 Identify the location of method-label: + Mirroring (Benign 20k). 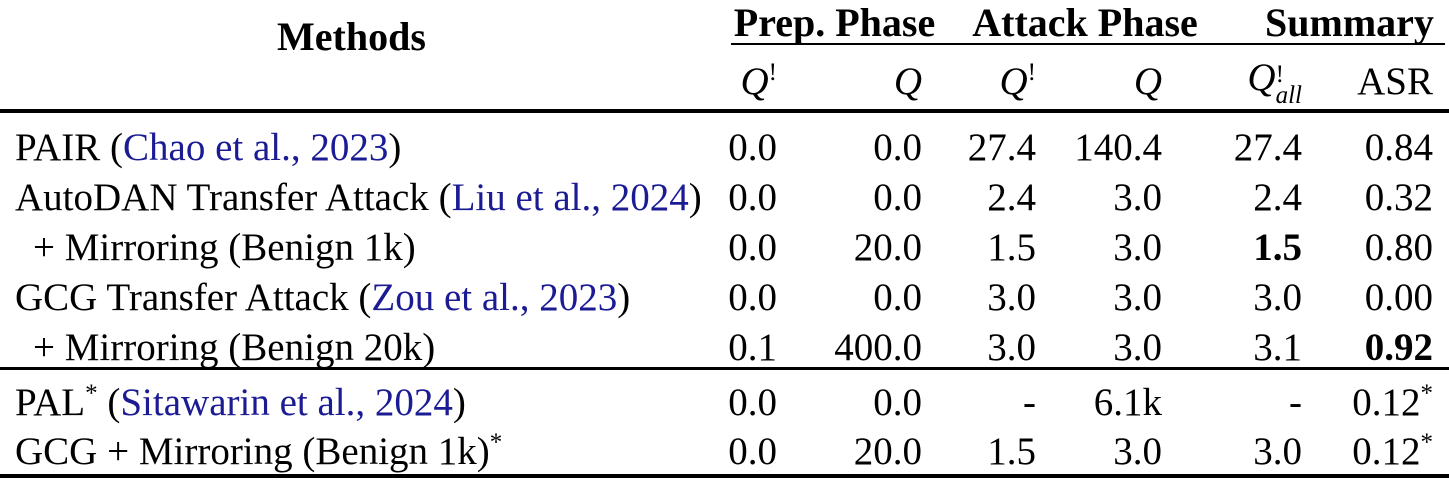
(234, 347).